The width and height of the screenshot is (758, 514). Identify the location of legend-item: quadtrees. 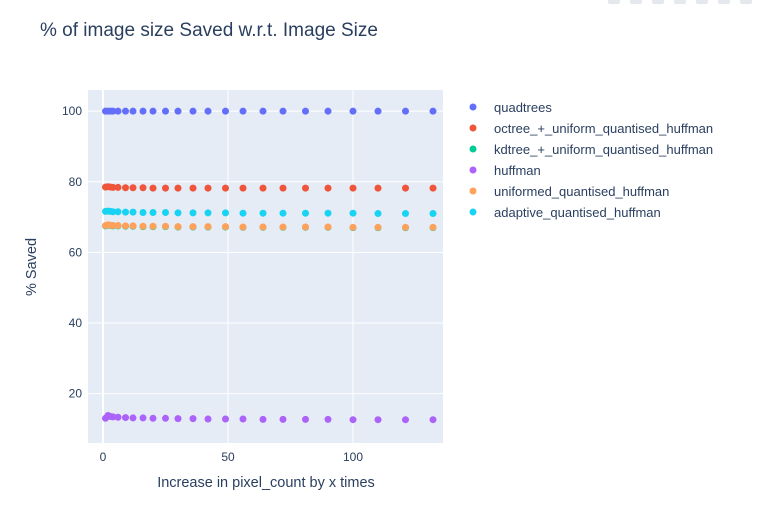
(511, 107).